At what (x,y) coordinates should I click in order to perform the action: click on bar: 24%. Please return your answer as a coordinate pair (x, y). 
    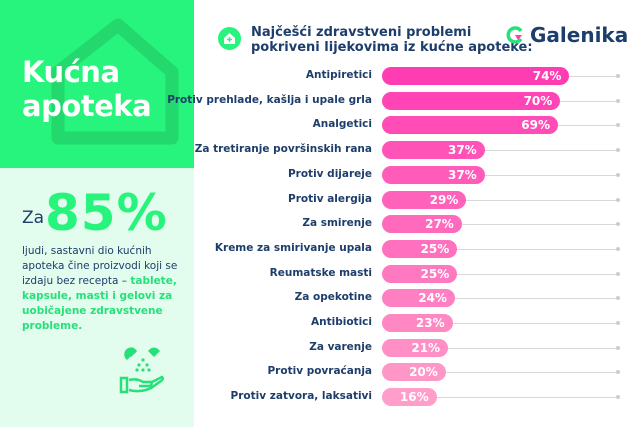
    Looking at the image, I should click on (418, 298).